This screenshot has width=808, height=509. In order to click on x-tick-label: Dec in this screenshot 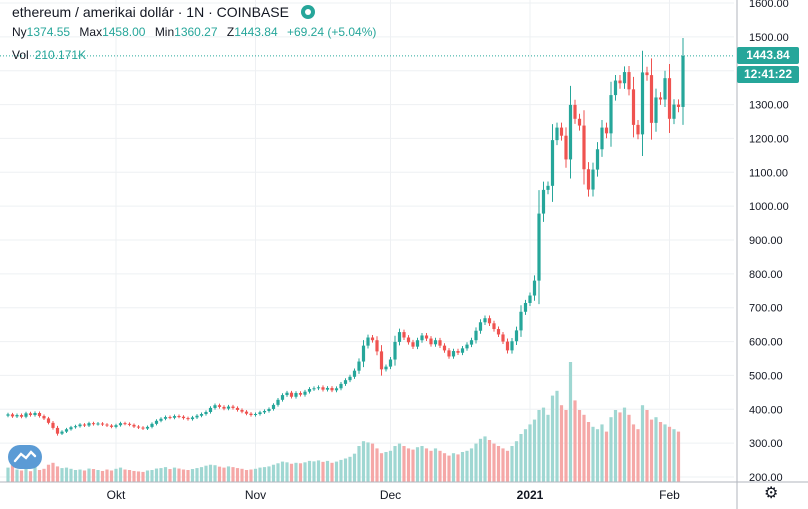, I will do `click(390, 495)`.